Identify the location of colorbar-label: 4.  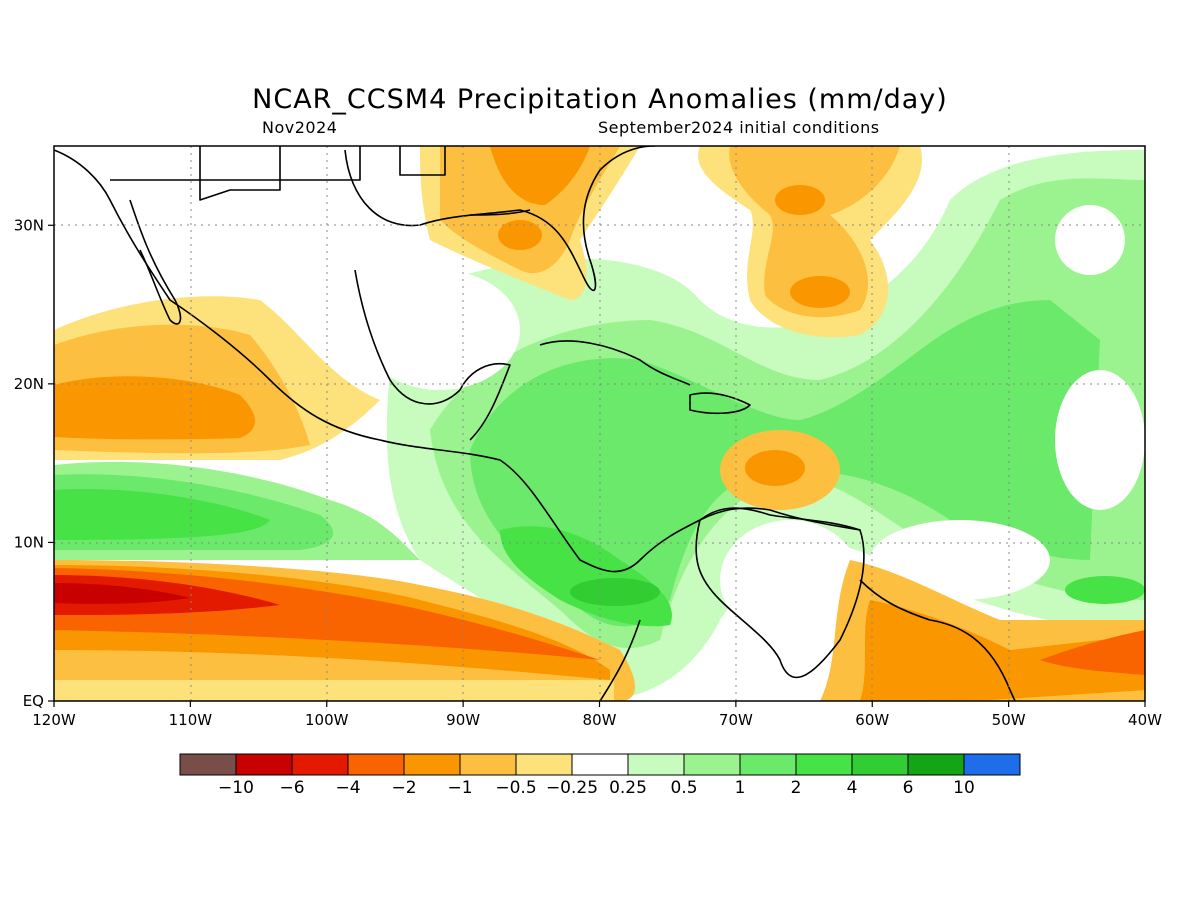
(852, 788).